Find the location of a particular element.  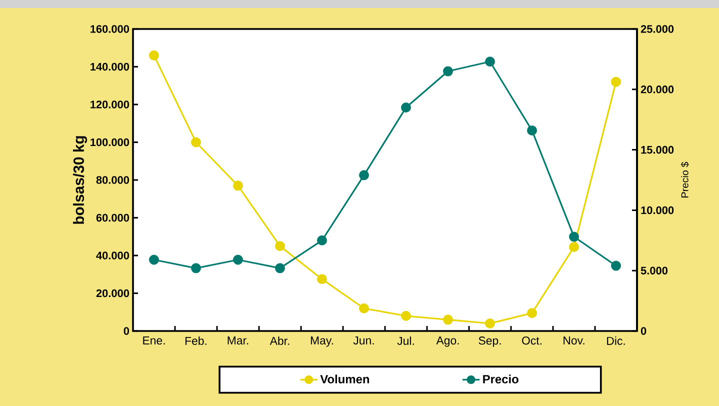

x-tick-label: Oct. is located at coordinates (532, 340).